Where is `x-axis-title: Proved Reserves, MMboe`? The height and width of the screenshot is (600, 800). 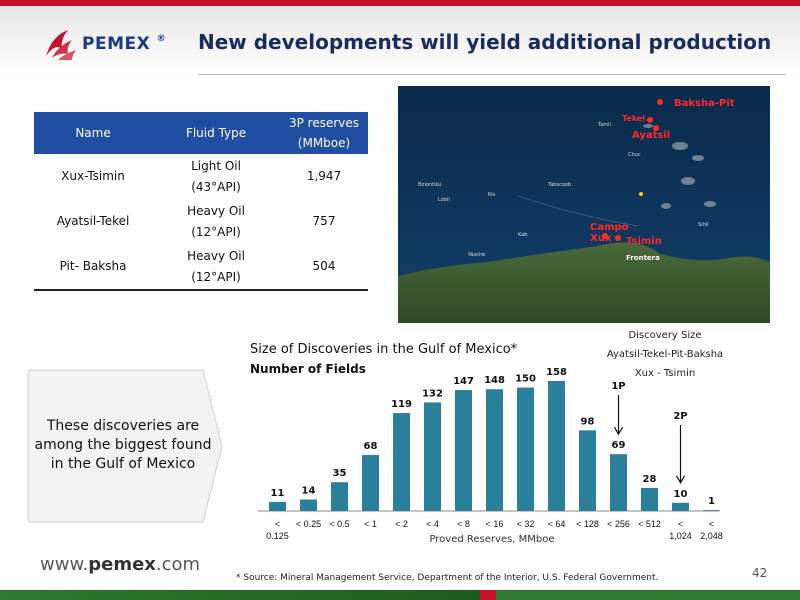
x-axis-title: Proved Reserves, MMboe is located at coordinates (491, 539).